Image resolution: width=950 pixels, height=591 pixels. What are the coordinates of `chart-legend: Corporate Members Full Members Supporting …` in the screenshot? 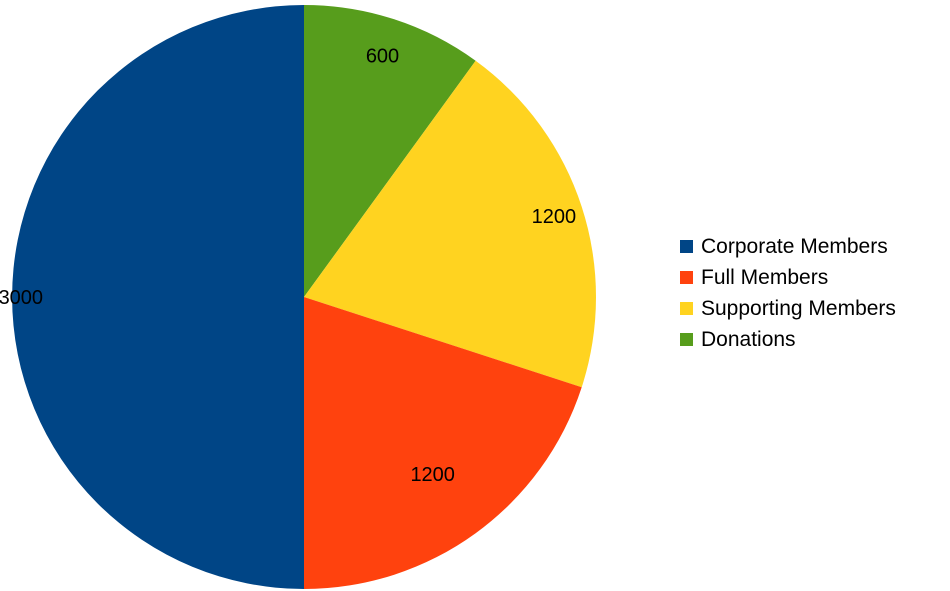 It's located at (788, 293).